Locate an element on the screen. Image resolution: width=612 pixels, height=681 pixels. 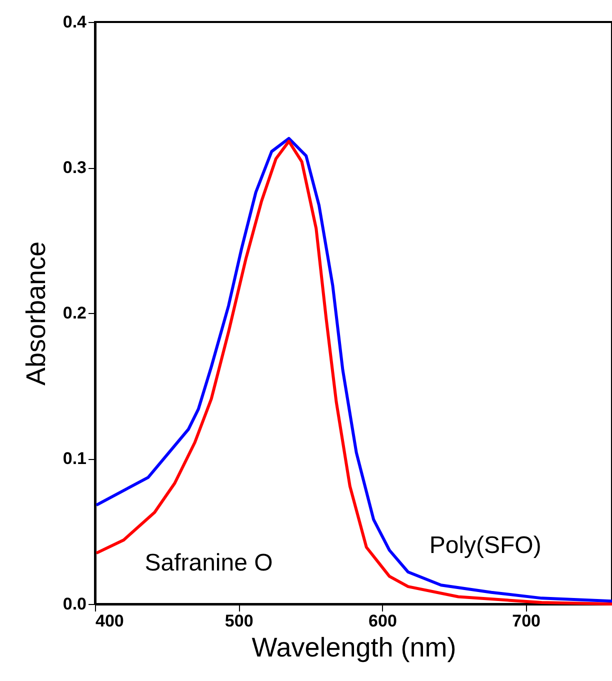
y-tick-label: 0.2 is located at coordinates (74, 313).